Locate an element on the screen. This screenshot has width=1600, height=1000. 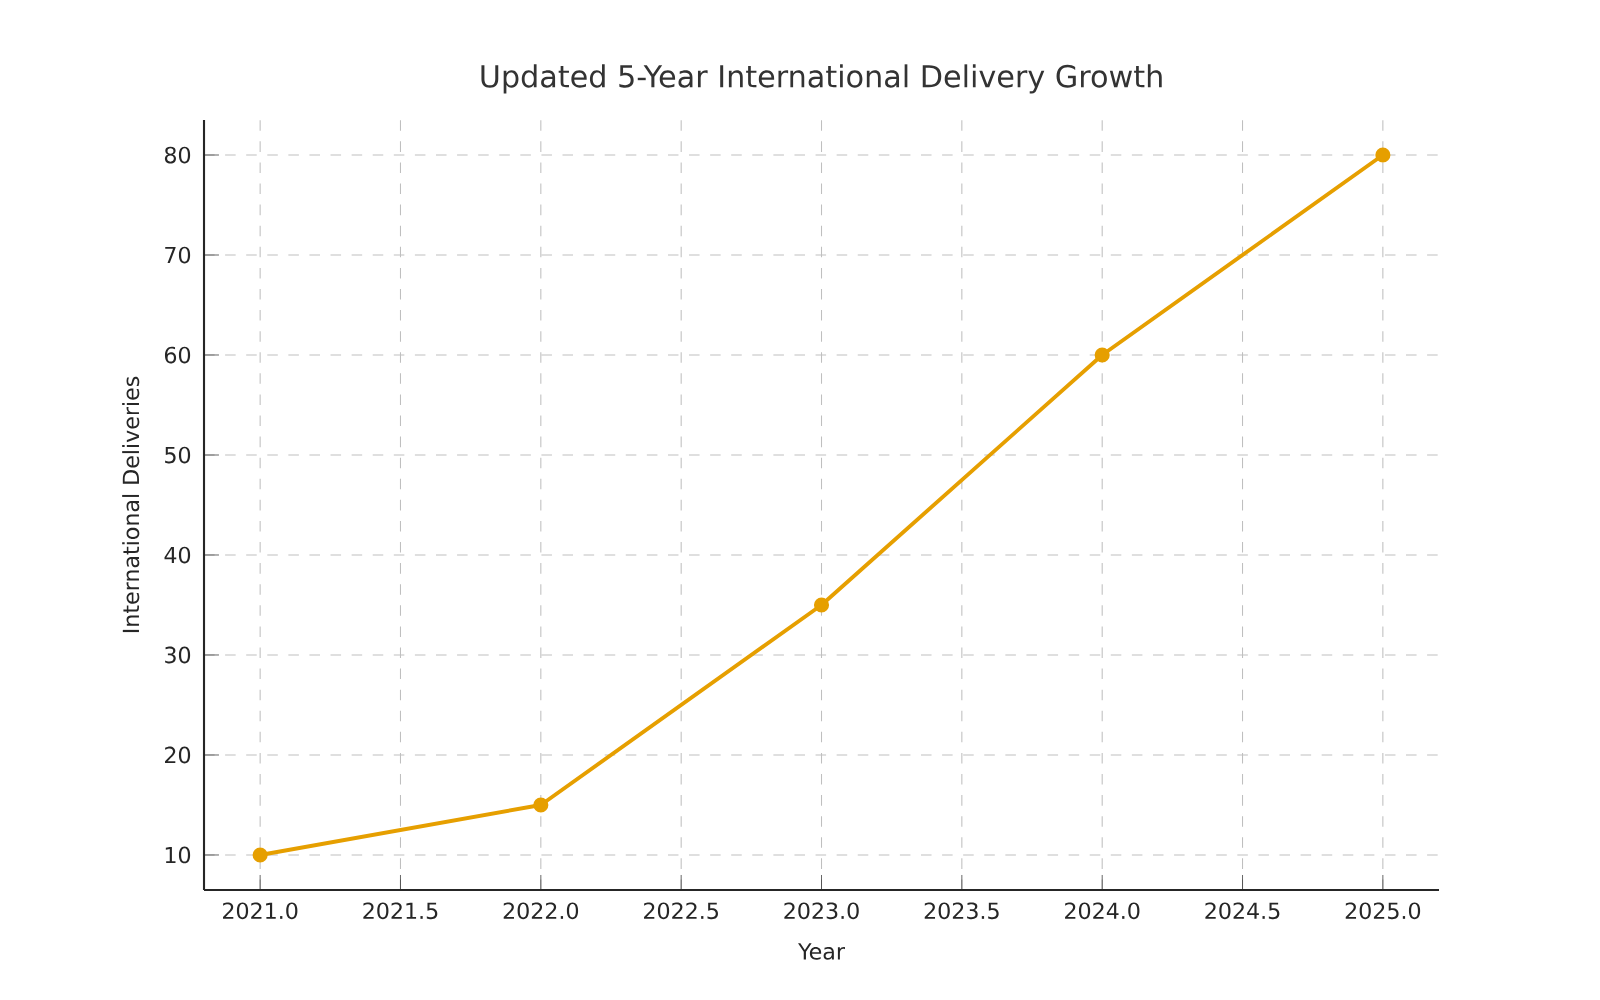
x-tick-label: 2022.5 is located at coordinates (681, 911).